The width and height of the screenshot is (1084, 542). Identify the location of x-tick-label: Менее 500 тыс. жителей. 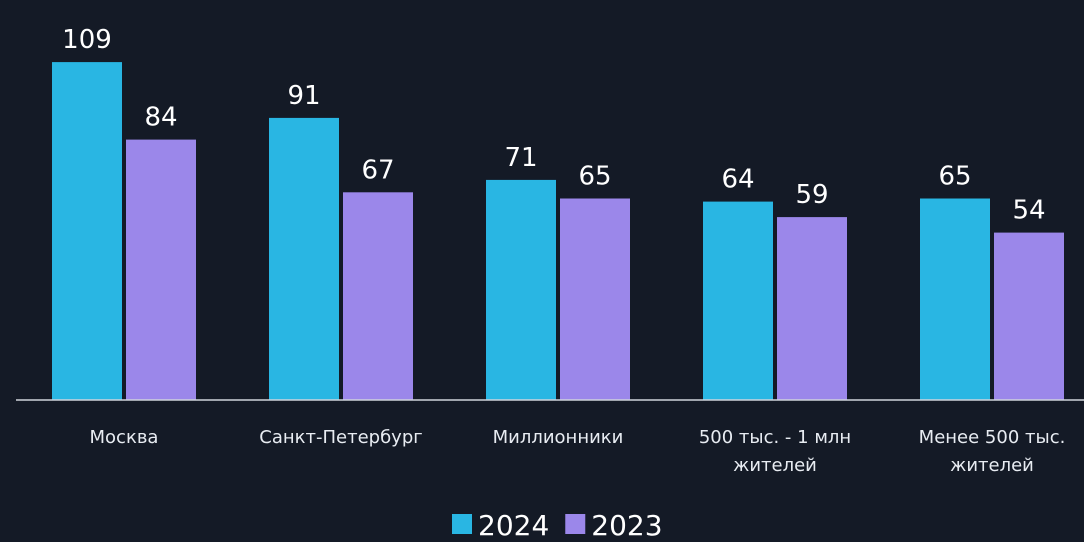
(992, 451).